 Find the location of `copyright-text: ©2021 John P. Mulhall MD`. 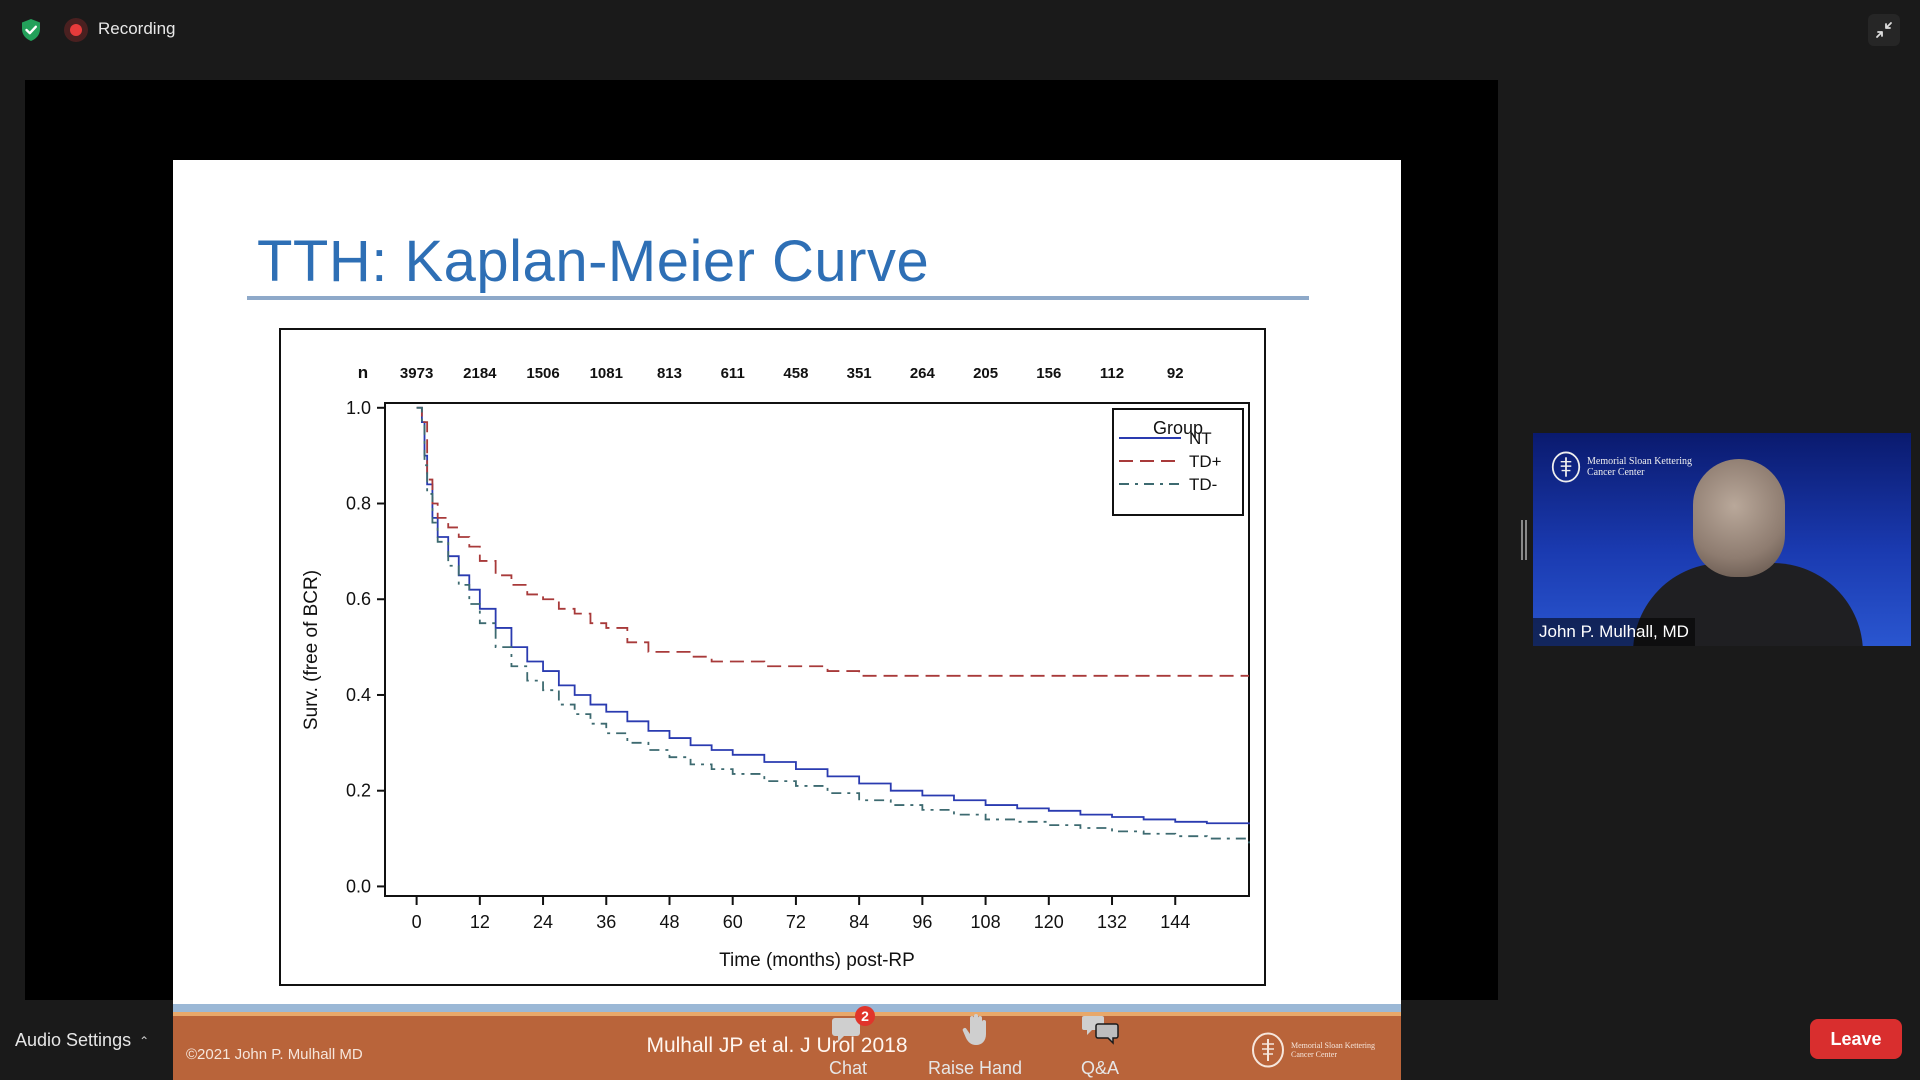

copyright-text: ©2021 John P. Mulhall MD is located at coordinates (274, 1054).